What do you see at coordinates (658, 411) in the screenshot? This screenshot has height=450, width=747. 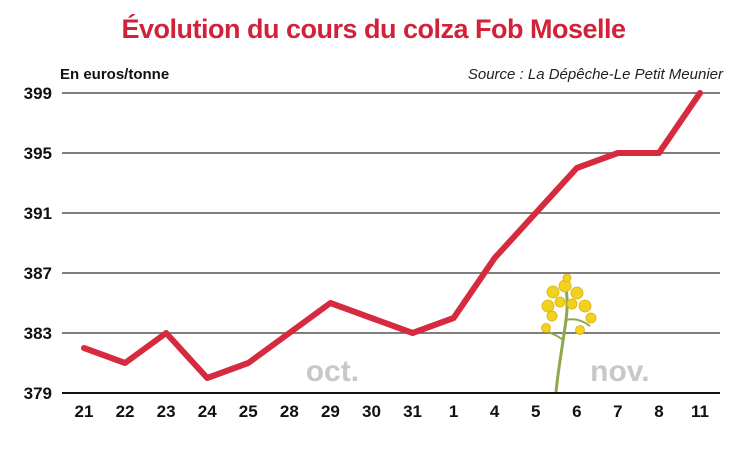 I see `x-tick-label: 8` at bounding box center [658, 411].